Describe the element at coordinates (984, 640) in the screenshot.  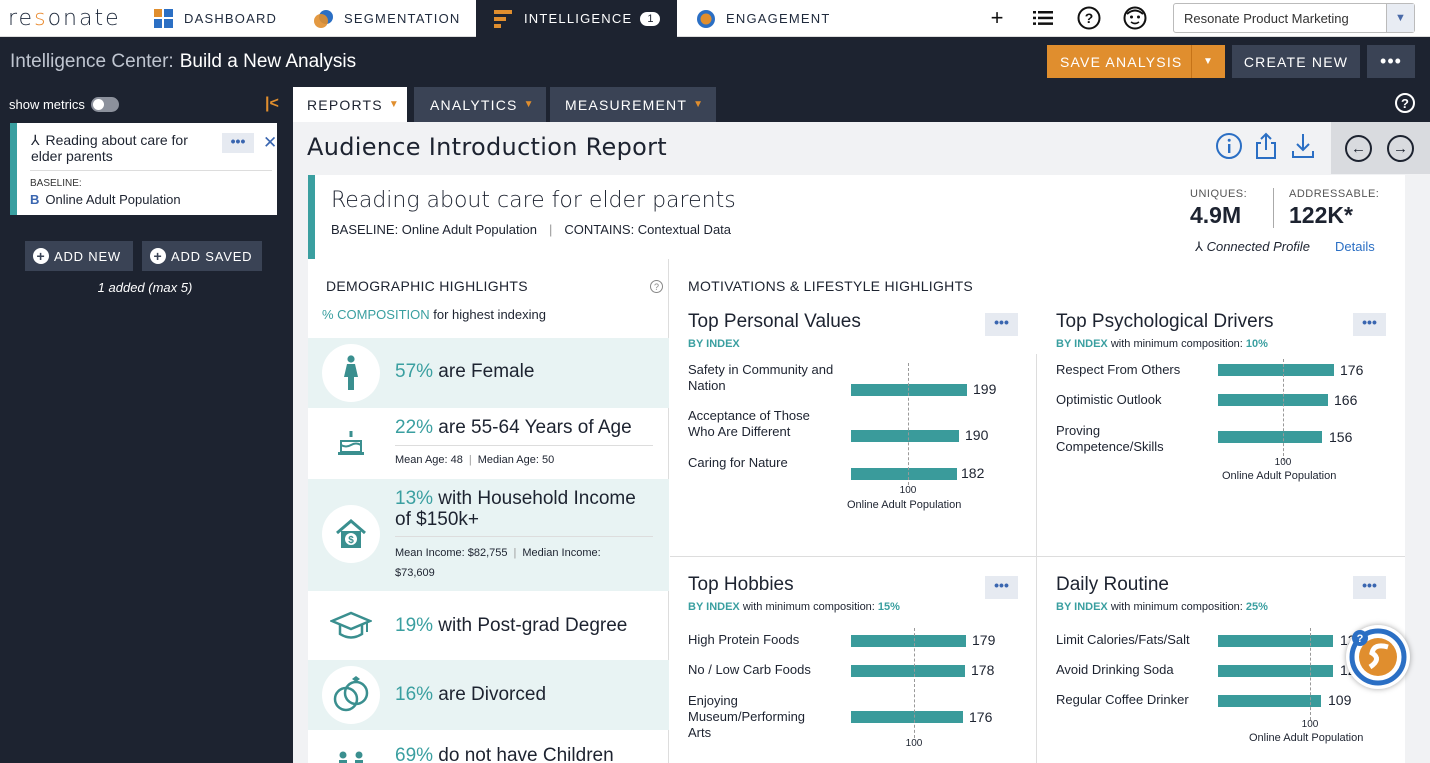
I see `bar-value: 179` at that location.